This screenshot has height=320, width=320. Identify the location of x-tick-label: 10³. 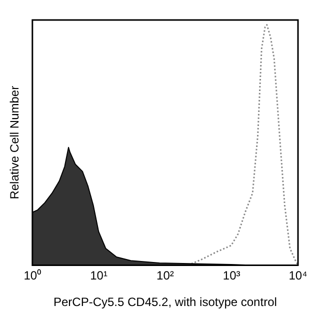
(231, 275).